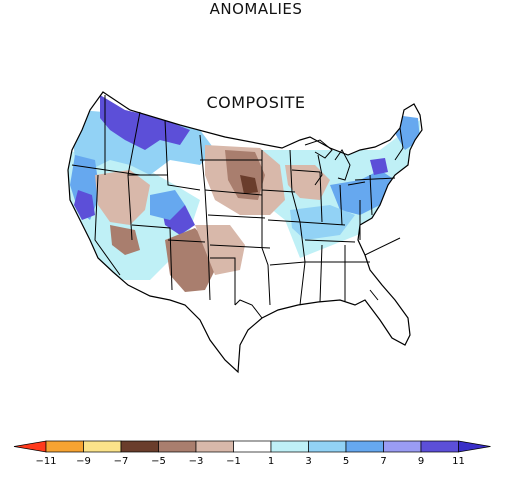 The image size is (512, 498). What do you see at coordinates (256, 9) in the screenshot?
I see `map-title: ANOMALIES` at bounding box center [256, 9].